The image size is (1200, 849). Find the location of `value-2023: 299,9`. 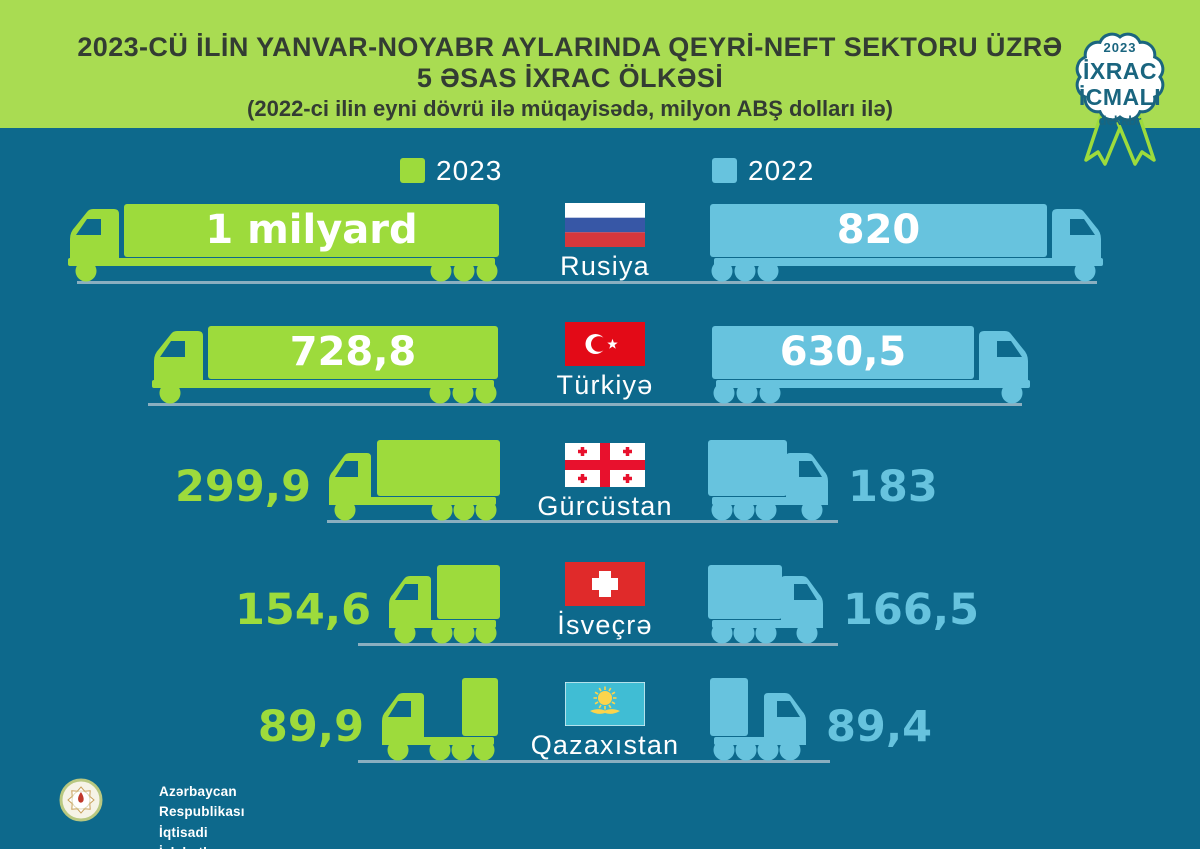

value-2023: 299,9 is located at coordinates (242, 487).